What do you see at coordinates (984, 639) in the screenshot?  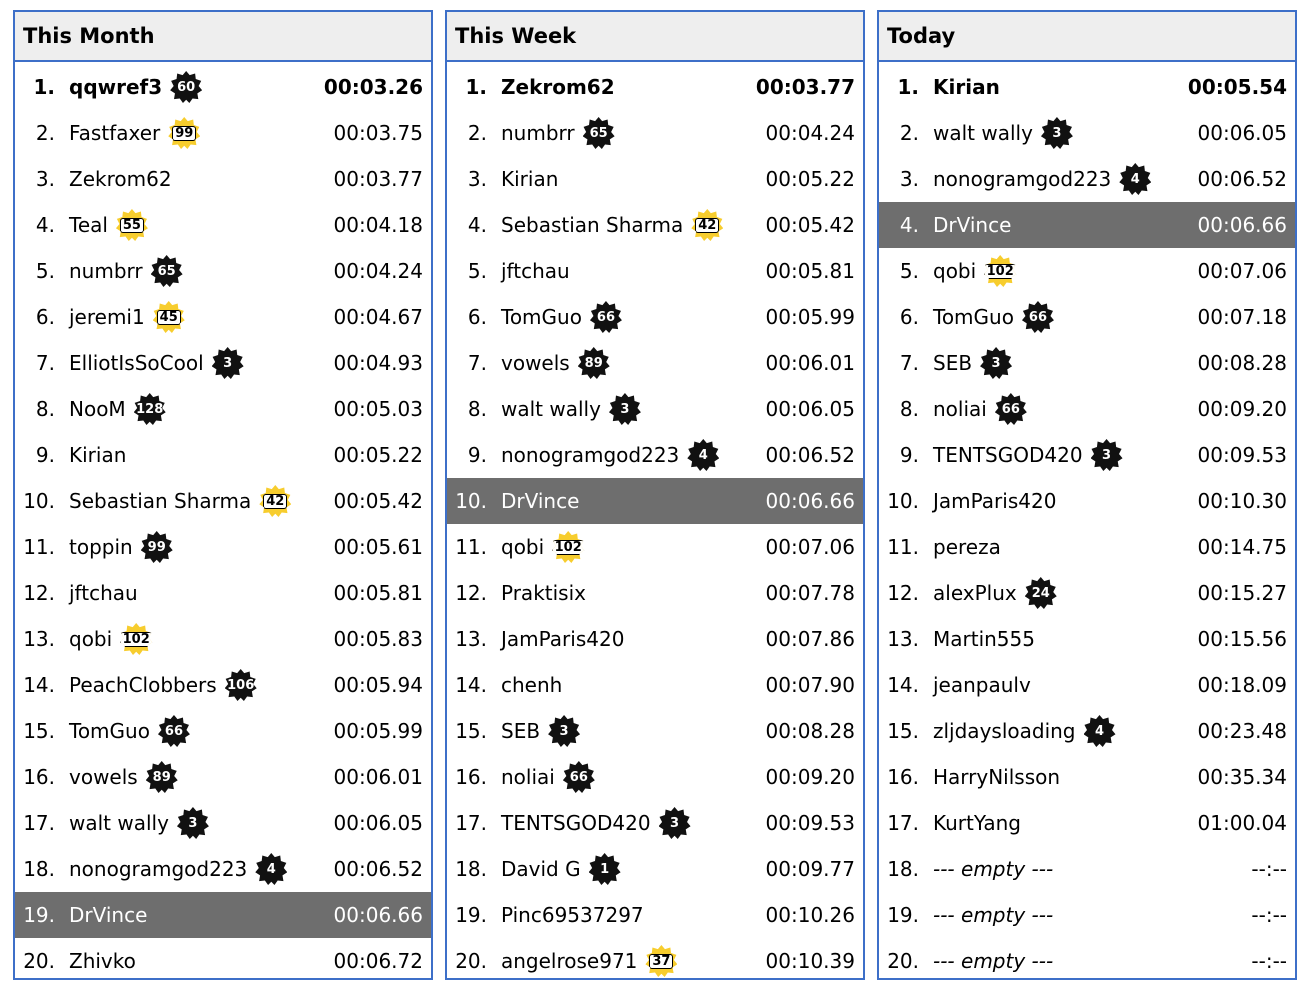 I see `player-name: Martin555` at bounding box center [984, 639].